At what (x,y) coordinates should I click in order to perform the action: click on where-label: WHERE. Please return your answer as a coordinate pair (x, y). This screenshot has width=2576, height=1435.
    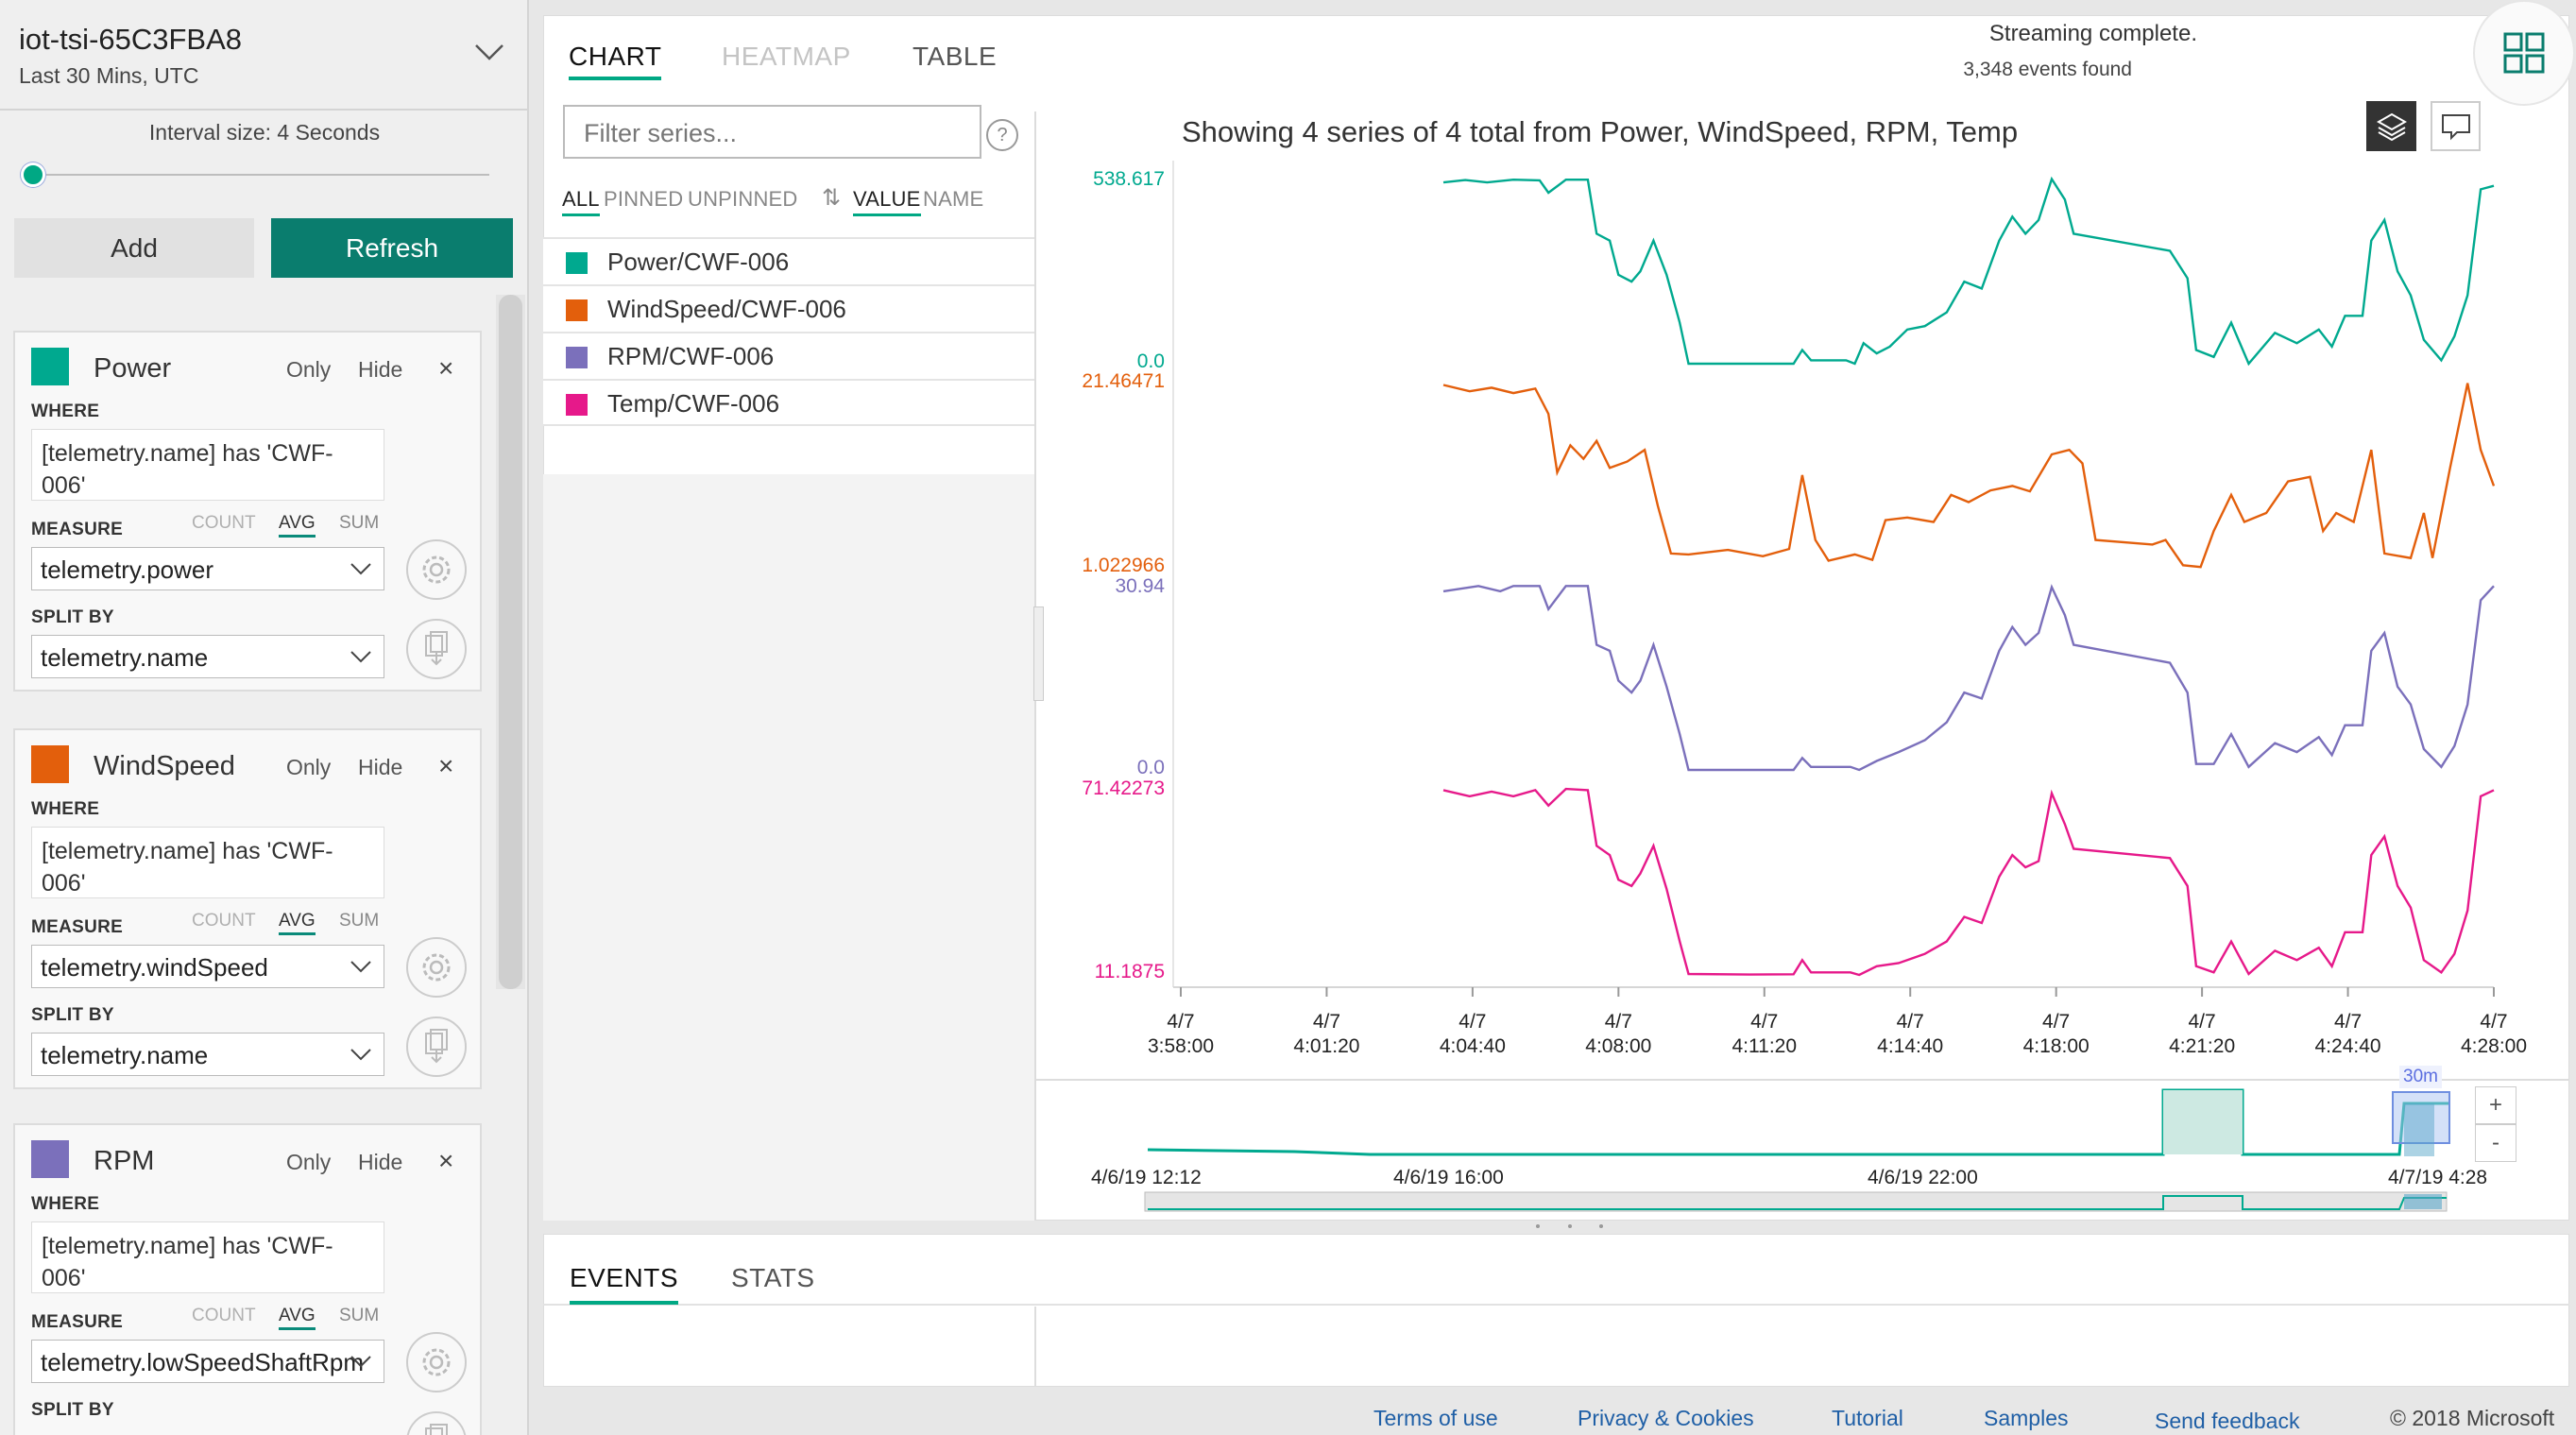
    Looking at the image, I should click on (65, 411).